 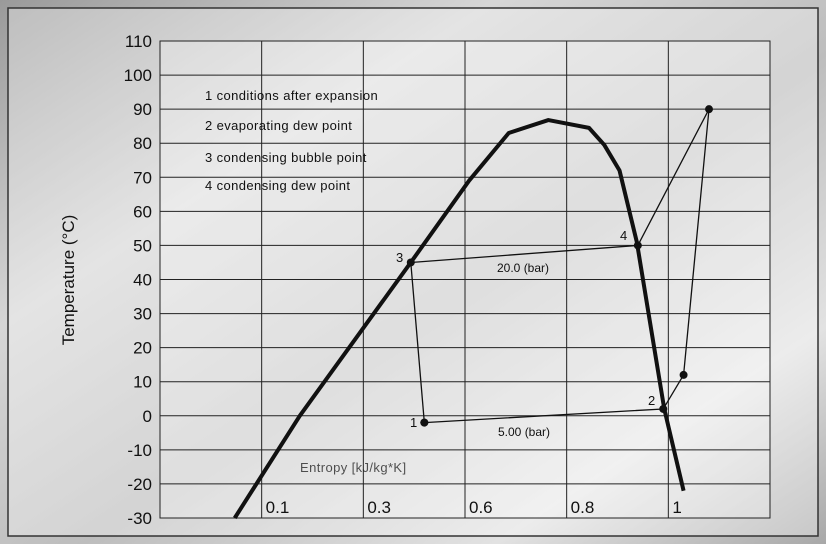 I want to click on point-label: 2, so click(x=652, y=400).